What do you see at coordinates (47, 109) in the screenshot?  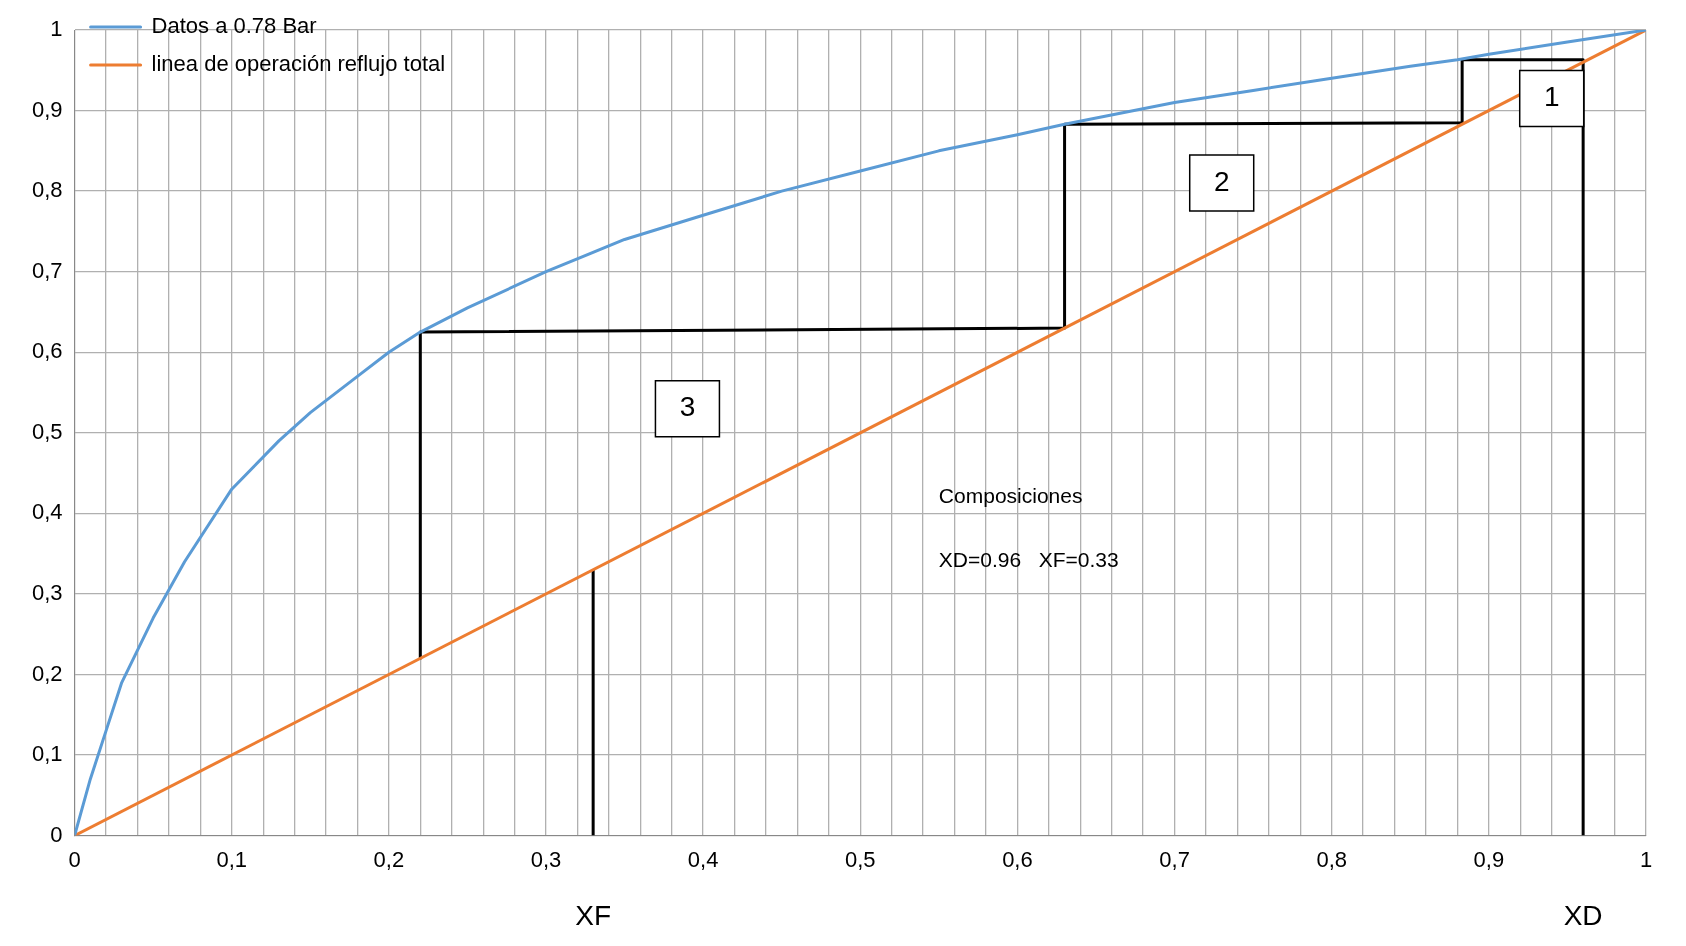 I see `y-tick-label: 0,9` at bounding box center [47, 109].